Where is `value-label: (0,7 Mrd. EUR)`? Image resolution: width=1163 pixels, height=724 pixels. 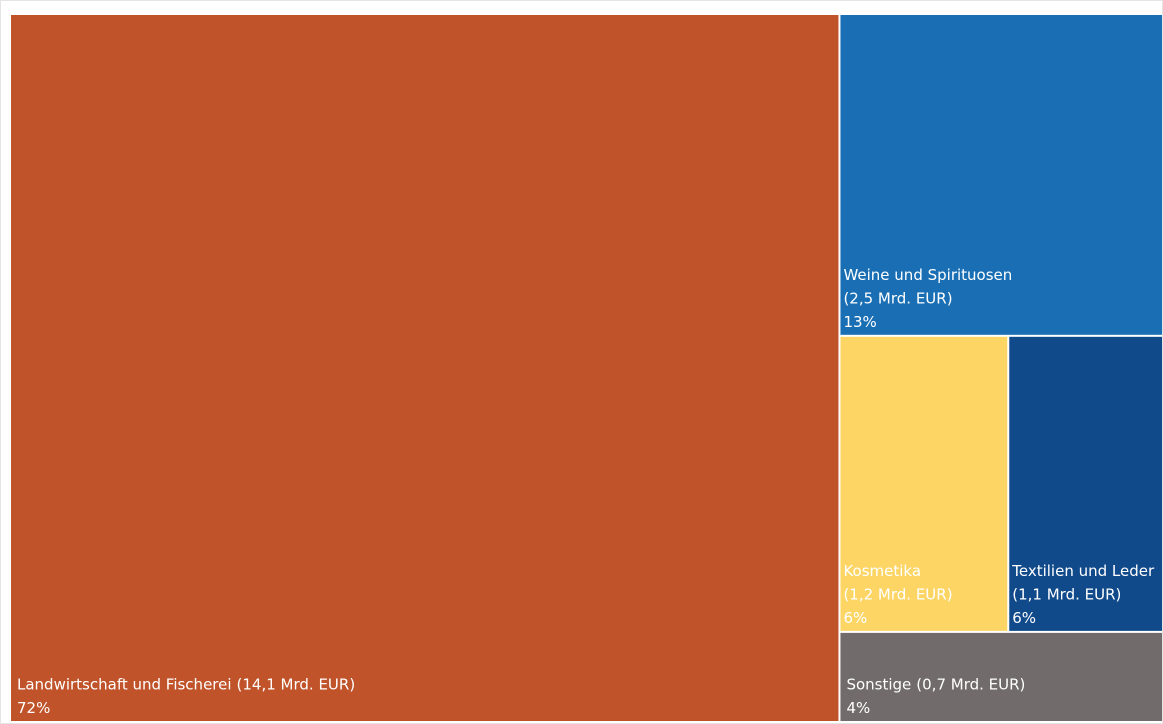 value-label: (0,7 Mrd. EUR) is located at coordinates (970, 685).